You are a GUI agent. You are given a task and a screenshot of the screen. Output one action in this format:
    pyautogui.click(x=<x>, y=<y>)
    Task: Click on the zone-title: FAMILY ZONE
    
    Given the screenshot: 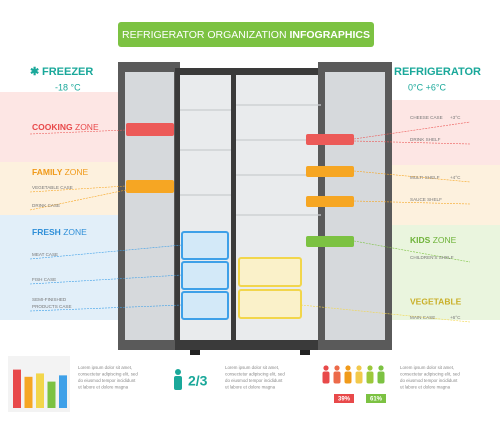 What is the action you would take?
    pyautogui.click(x=60, y=172)
    